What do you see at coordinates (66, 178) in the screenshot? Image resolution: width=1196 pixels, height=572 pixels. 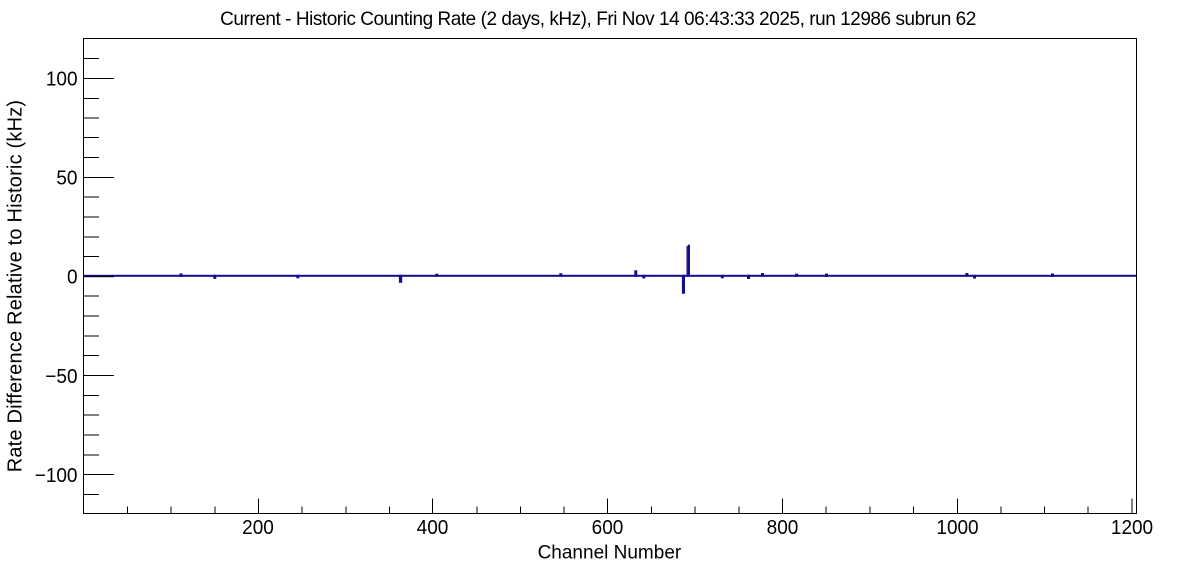 I see `svg-text: 50` at bounding box center [66, 178].